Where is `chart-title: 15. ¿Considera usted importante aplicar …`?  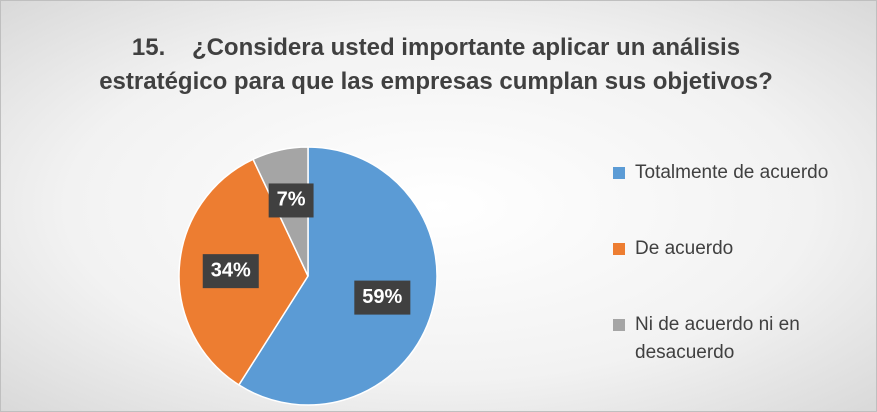
chart-title: 15. ¿Considera usted importante aplicar … is located at coordinates (436, 64).